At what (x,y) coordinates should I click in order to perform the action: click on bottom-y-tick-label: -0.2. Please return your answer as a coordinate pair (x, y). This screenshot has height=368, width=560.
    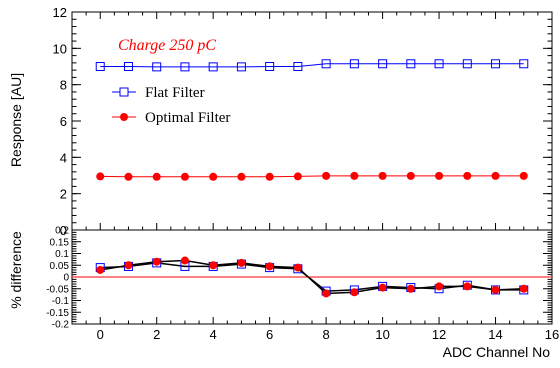
    Looking at the image, I should click on (61, 325).